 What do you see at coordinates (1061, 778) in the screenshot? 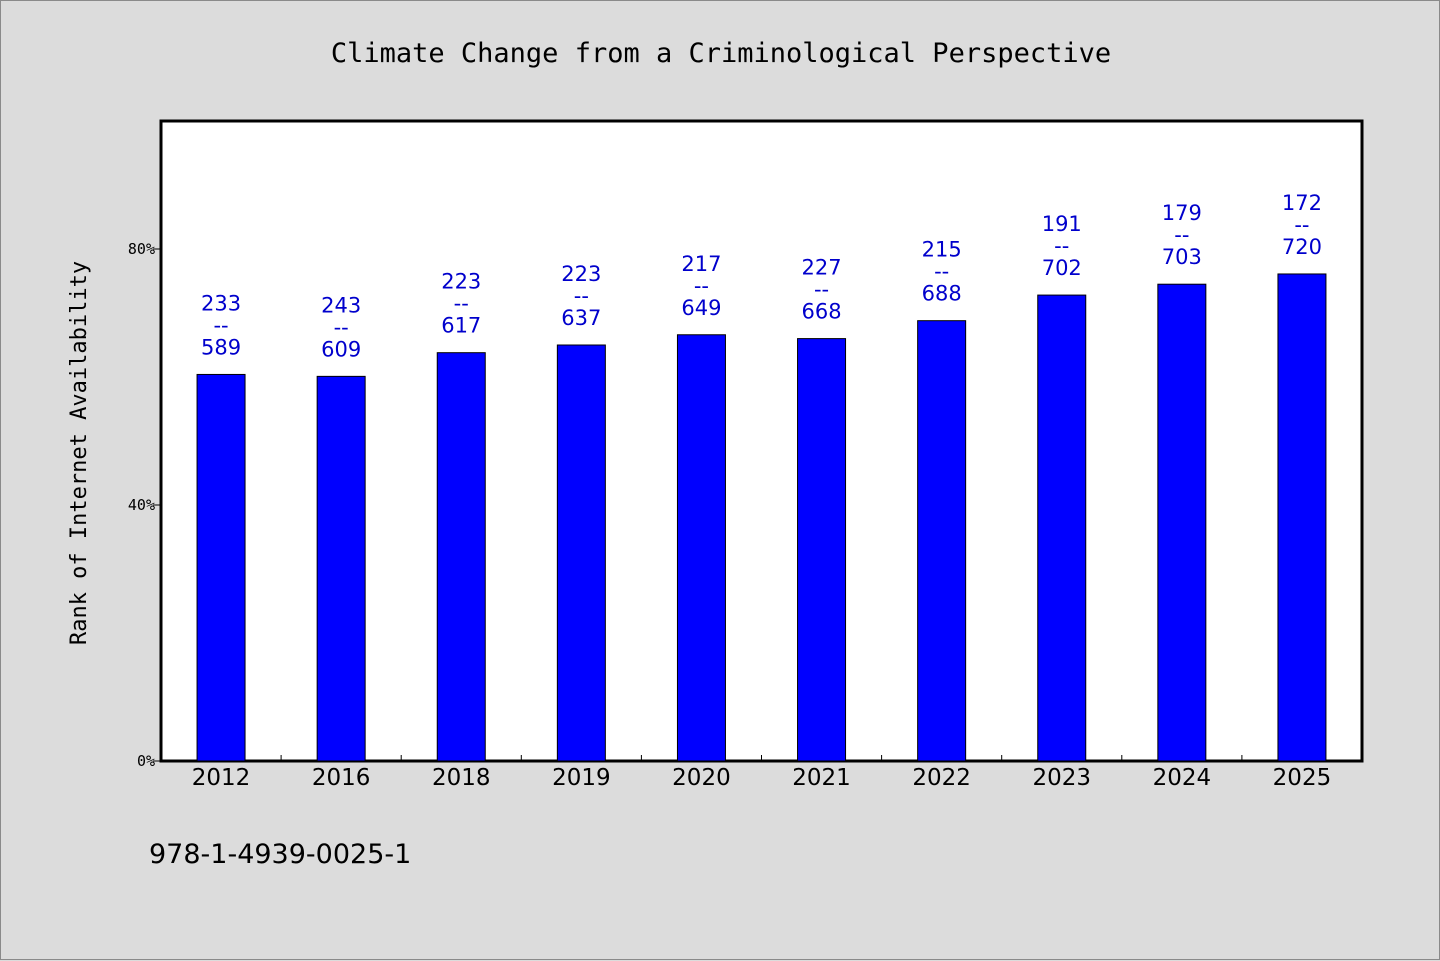
I see `x-tick-label-2023: 2023` at bounding box center [1061, 778].